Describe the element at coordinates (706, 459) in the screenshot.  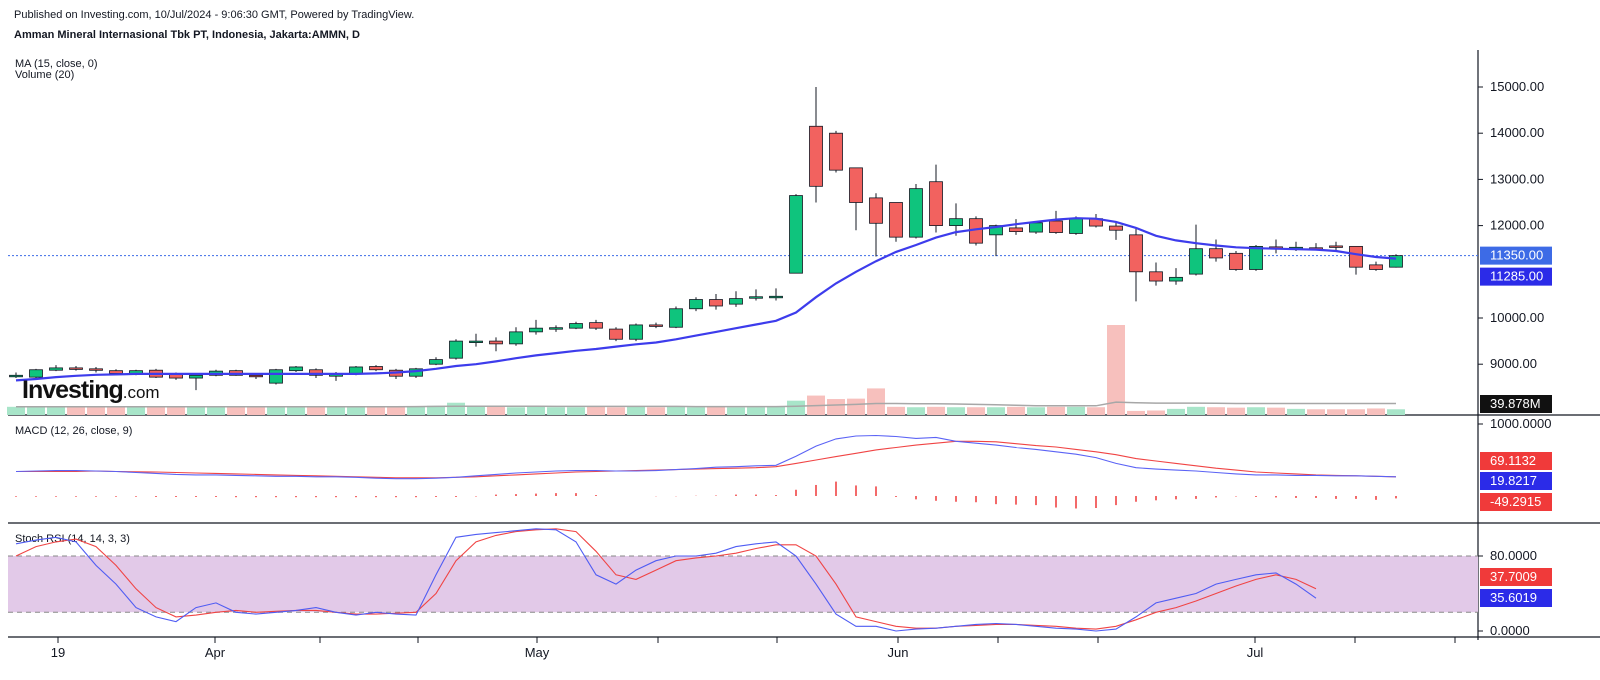
I see `macd-signal-line` at that location.